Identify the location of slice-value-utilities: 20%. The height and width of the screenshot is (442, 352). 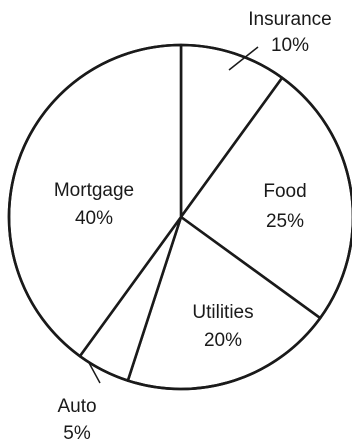
(223, 340).